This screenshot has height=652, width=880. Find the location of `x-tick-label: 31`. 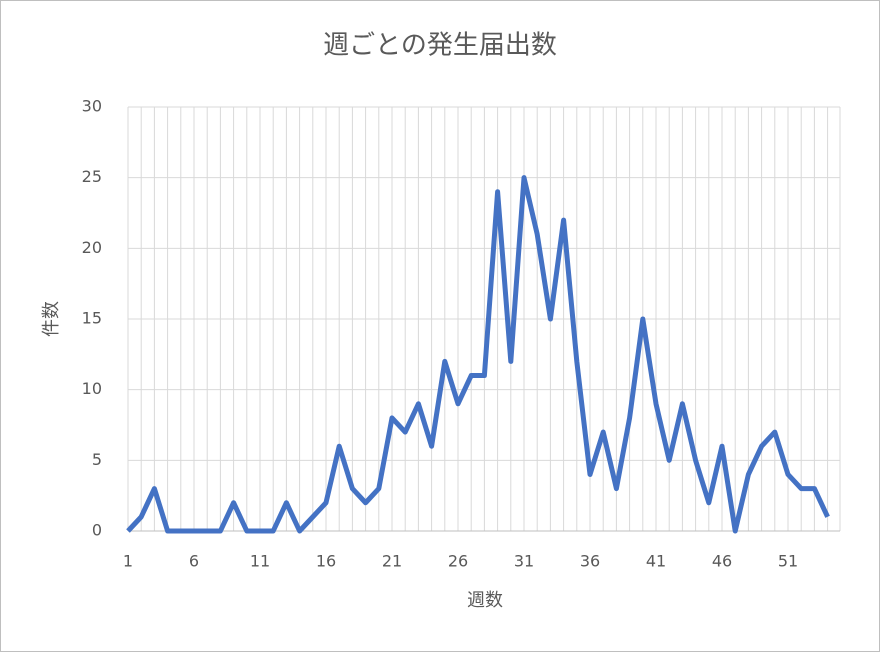

x-tick-label: 31 is located at coordinates (524, 561).